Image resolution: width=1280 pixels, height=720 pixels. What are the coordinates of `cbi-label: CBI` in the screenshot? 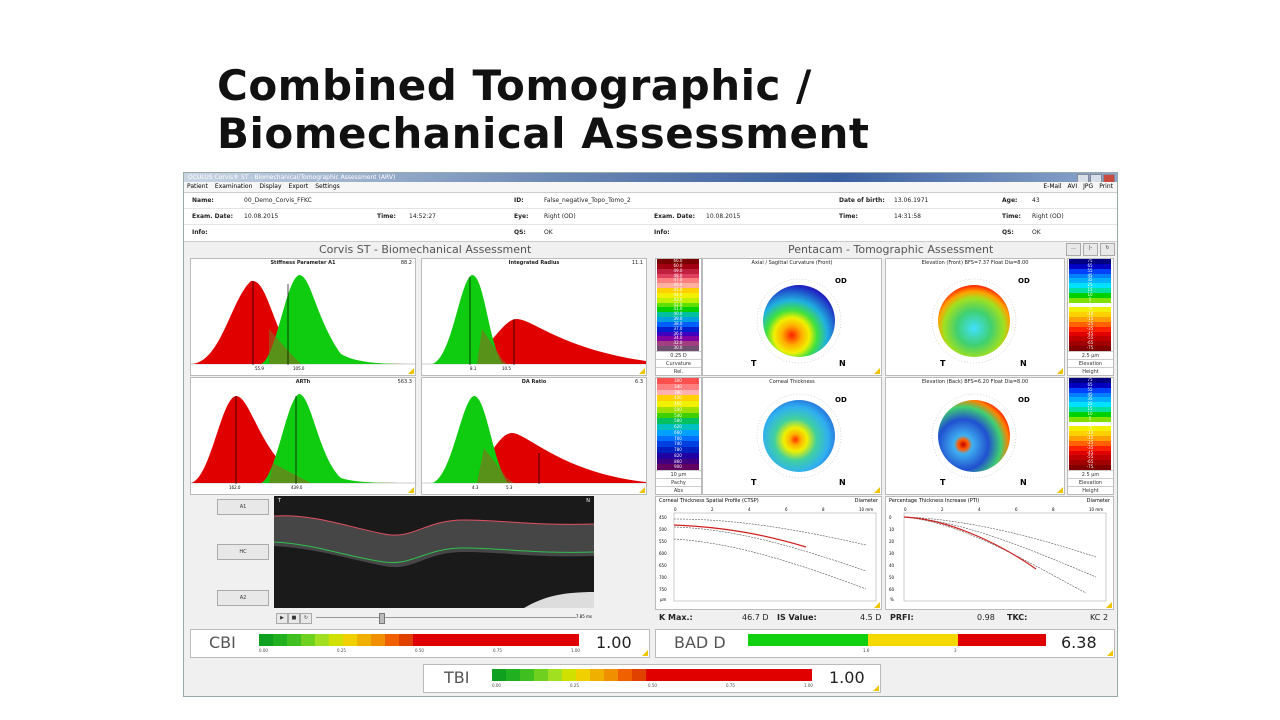 It's located at (222, 642).